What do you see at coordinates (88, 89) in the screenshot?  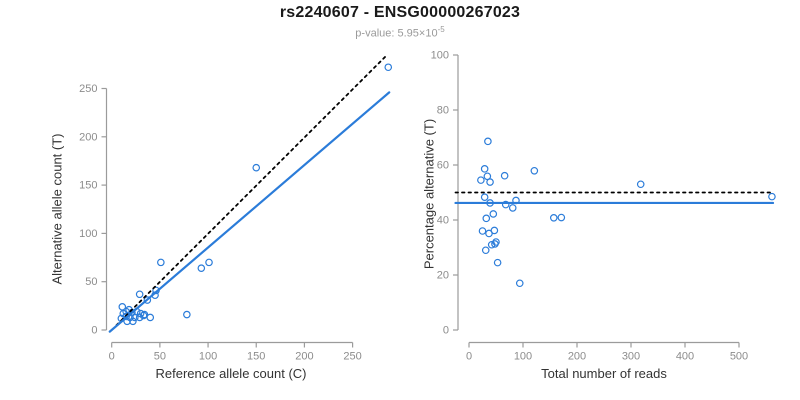 I see `left-y-tick-label: 250` at bounding box center [88, 89].